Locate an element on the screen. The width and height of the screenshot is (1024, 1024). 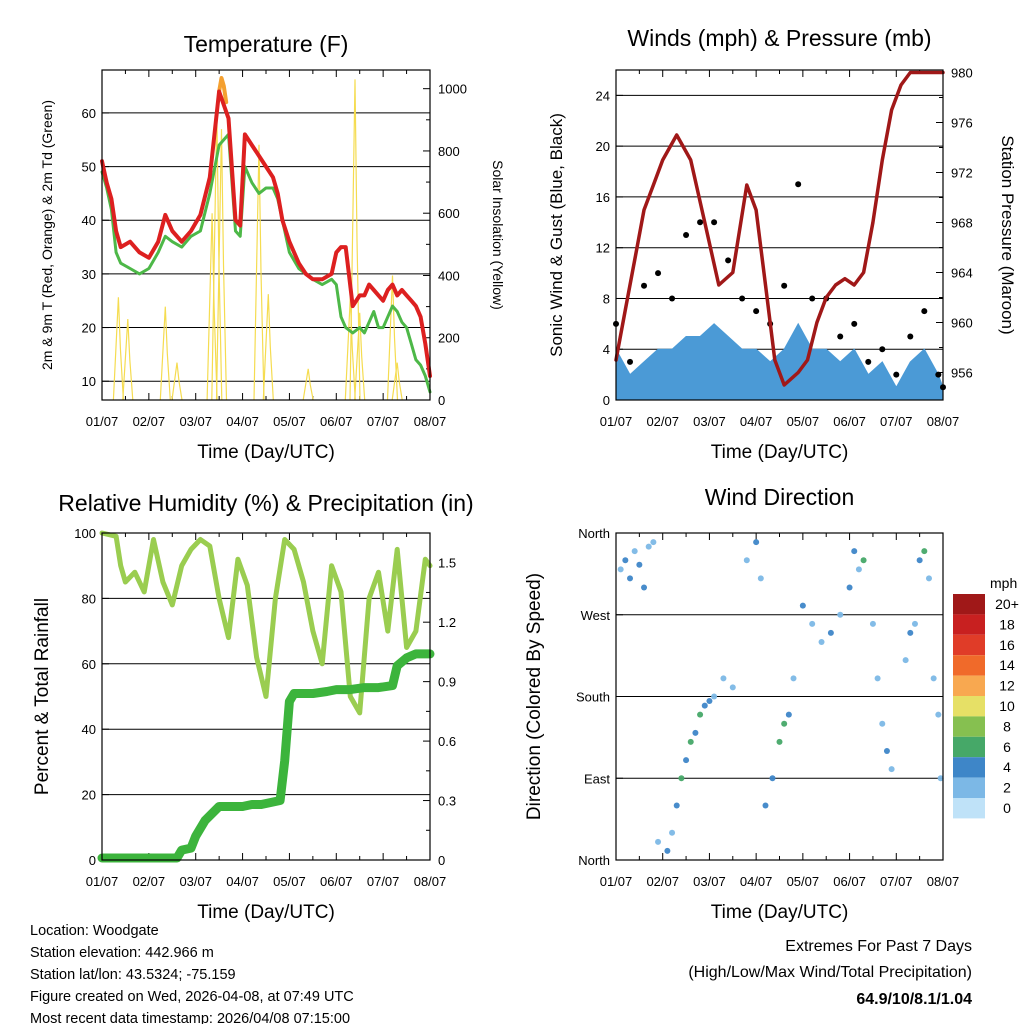
y-right-tick-label: 1.2 is located at coordinates (447, 622).